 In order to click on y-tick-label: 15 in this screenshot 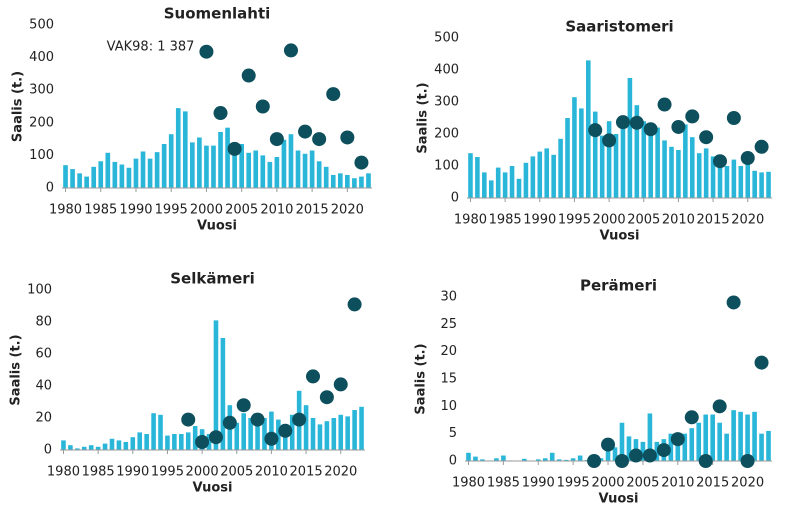, I will do `click(448, 379)`.